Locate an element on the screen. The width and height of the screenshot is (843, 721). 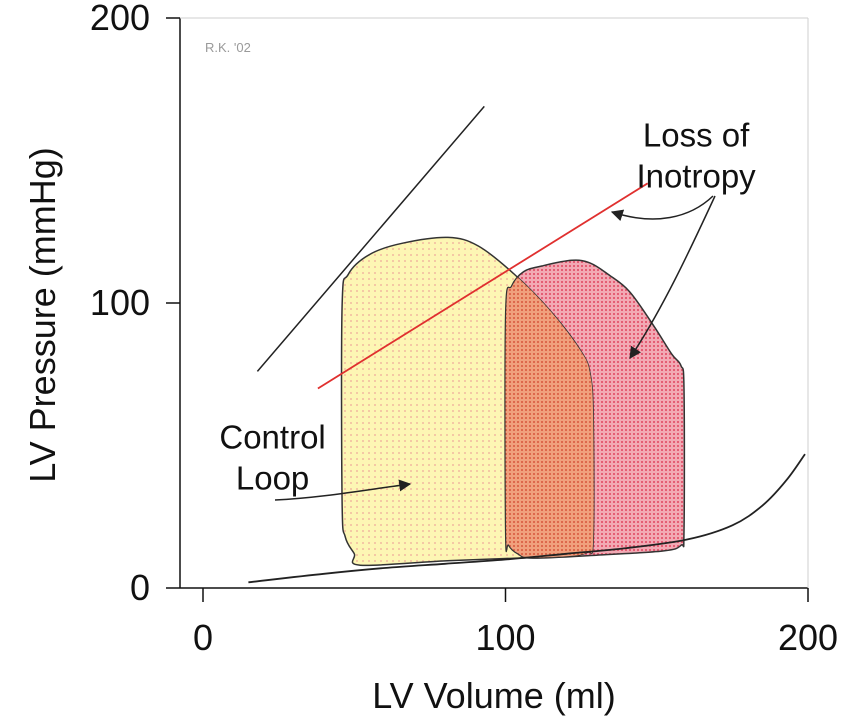
y-tick-label: 100 is located at coordinates (120, 302).